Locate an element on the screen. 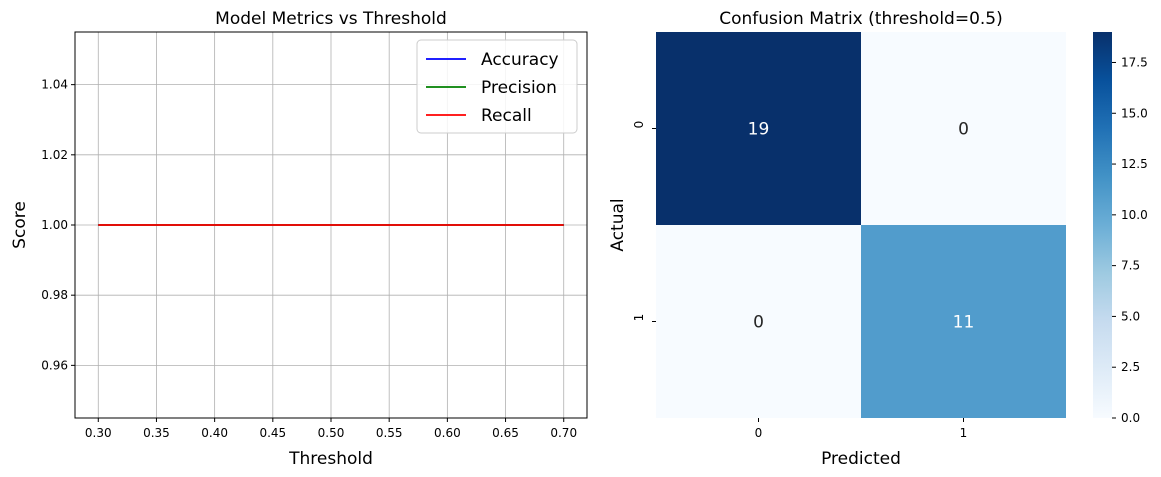  y-tick-label: 0.96 is located at coordinates (54, 365).